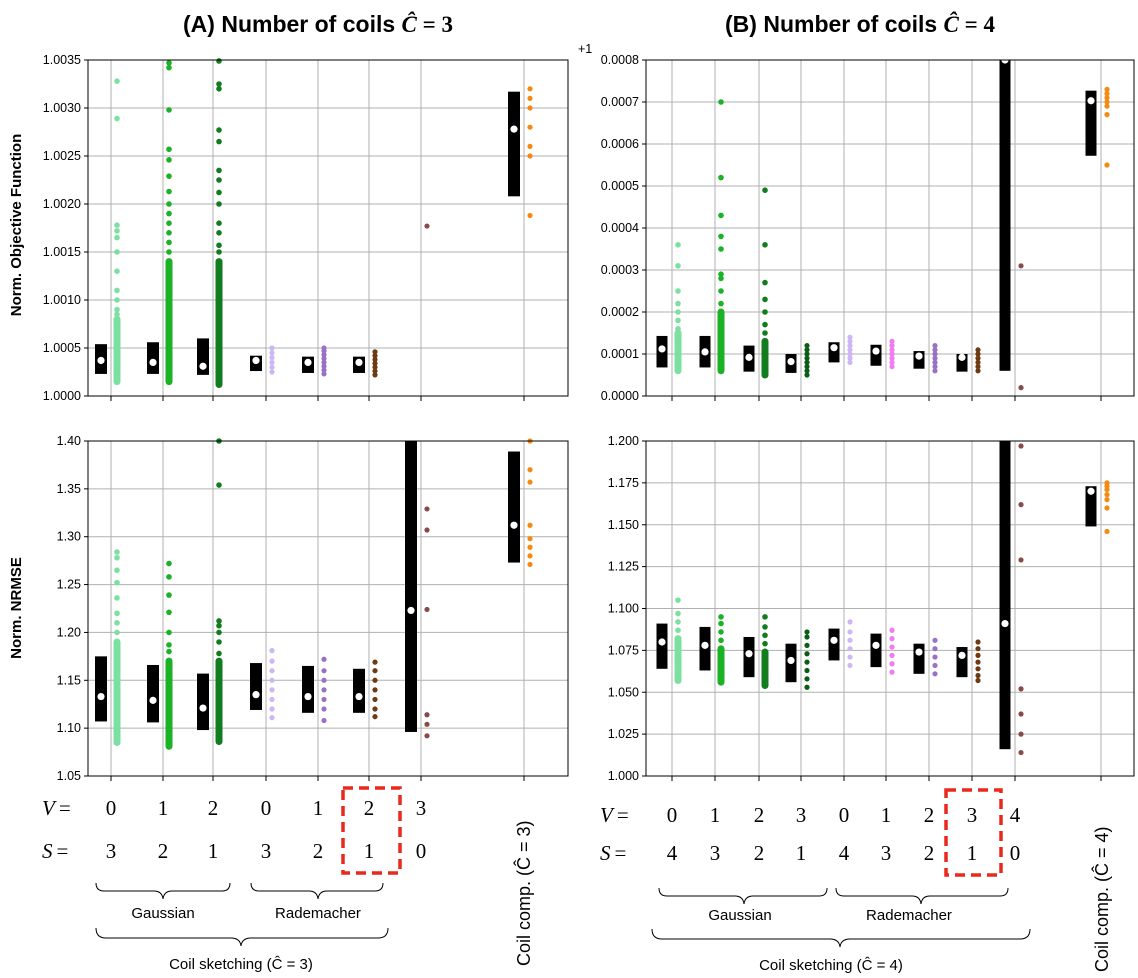 The image size is (1138, 978). What do you see at coordinates (614, 815) in the screenshot?
I see `v-row-label-b: V =` at bounding box center [614, 815].